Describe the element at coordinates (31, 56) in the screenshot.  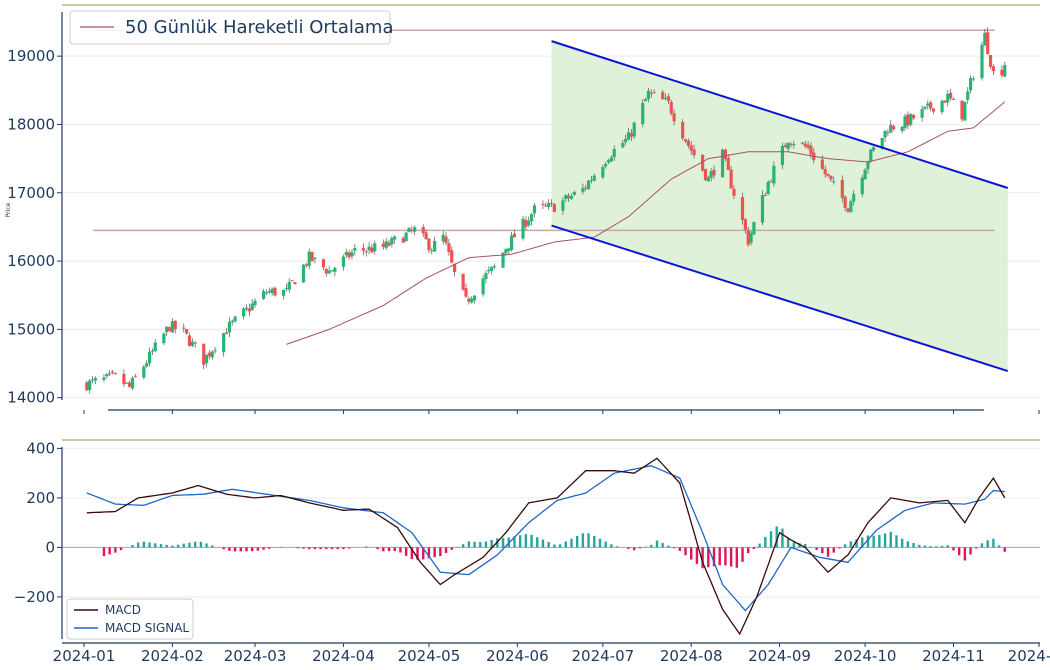
I see `price-ytick-label: 19000` at that location.